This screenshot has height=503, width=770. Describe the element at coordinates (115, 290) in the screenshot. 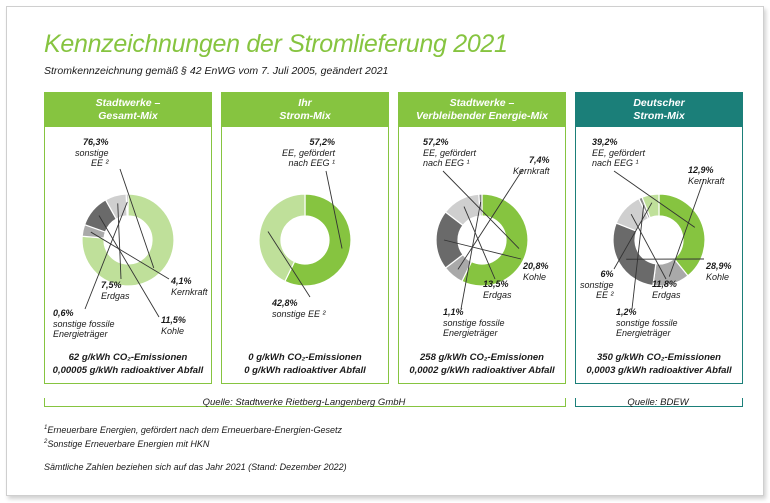

I see `label-erdgas: 7,5% Erdgas` at that location.